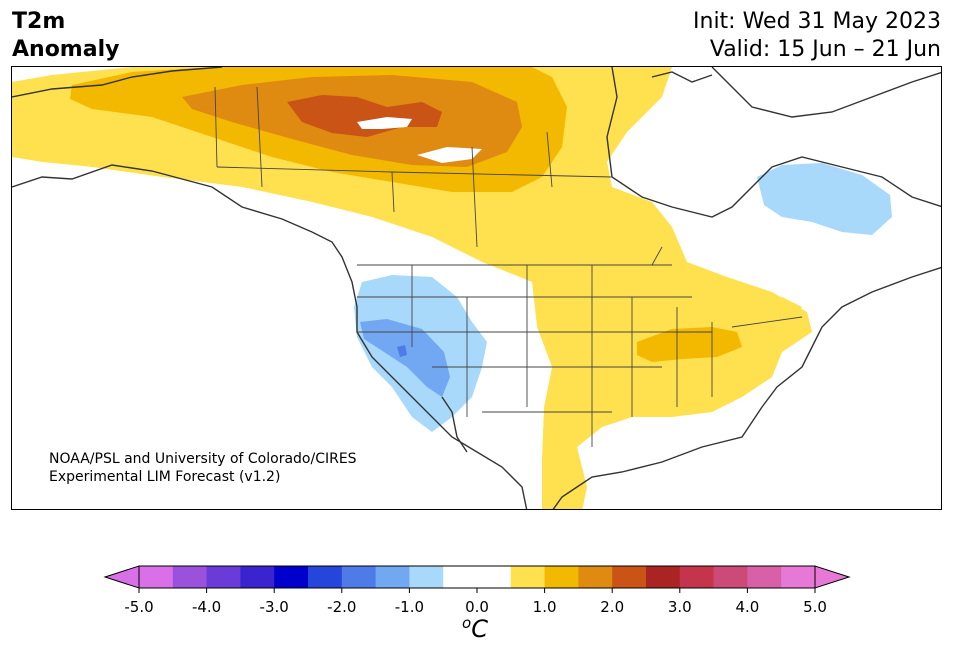 This screenshot has height=656, width=953. What do you see at coordinates (402, 351) in the screenshot?
I see `cool-anomaly-west-strong` at bounding box center [402, 351].